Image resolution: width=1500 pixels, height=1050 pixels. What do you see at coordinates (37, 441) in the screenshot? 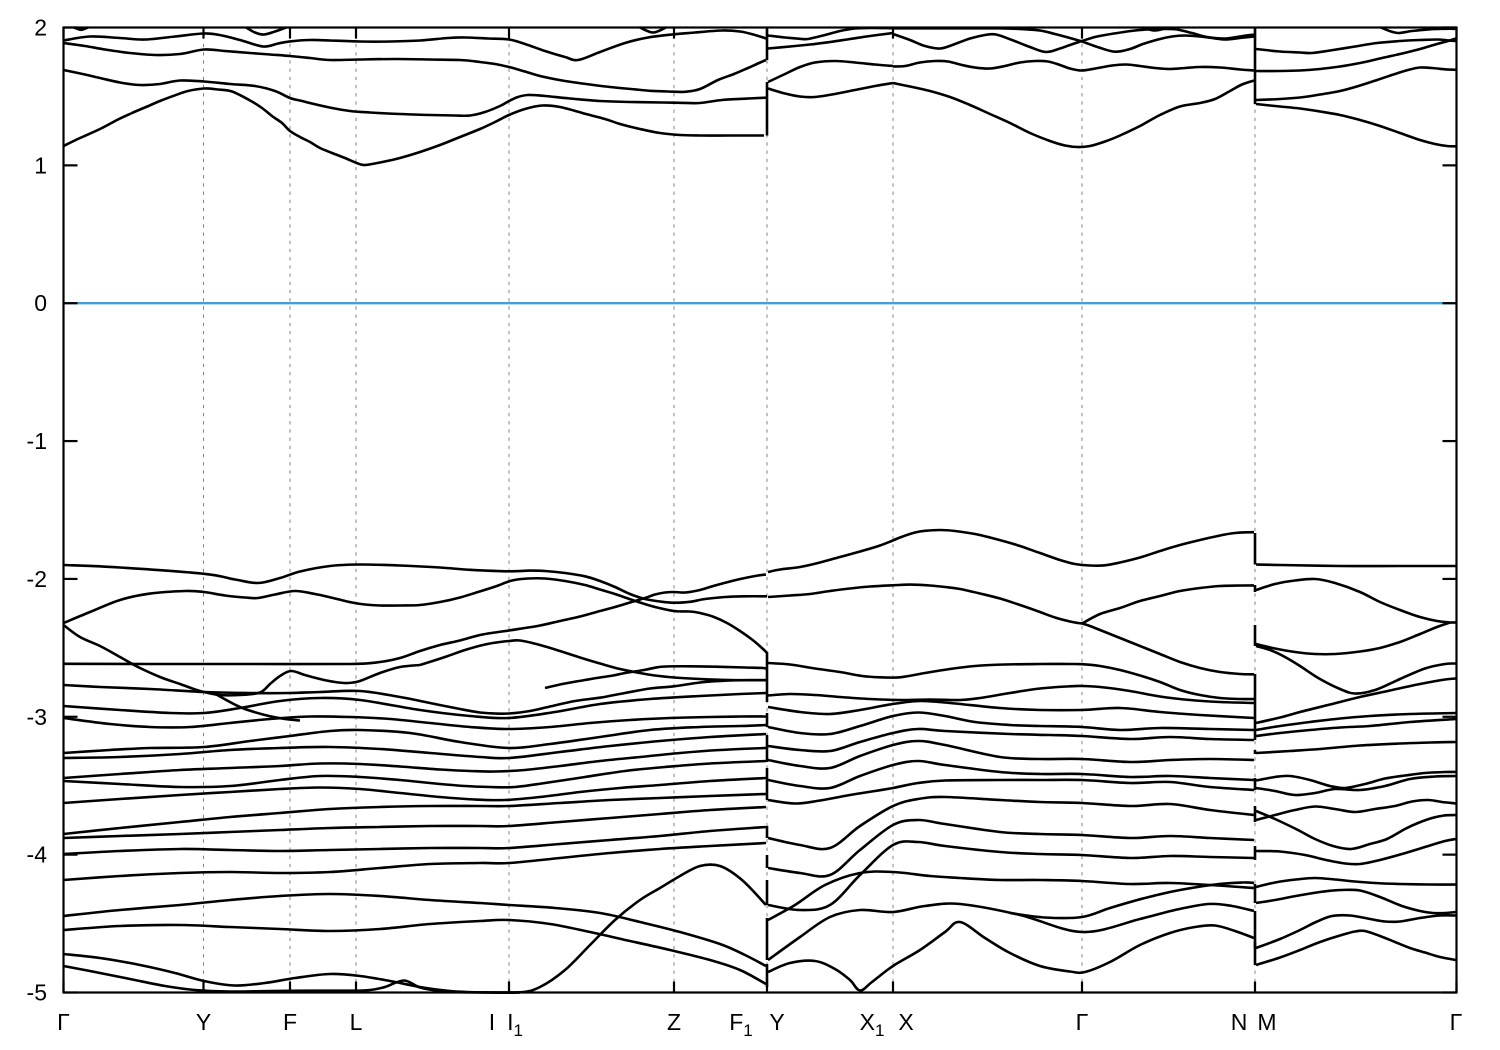
I see `svg-text: -1` at bounding box center [37, 441].